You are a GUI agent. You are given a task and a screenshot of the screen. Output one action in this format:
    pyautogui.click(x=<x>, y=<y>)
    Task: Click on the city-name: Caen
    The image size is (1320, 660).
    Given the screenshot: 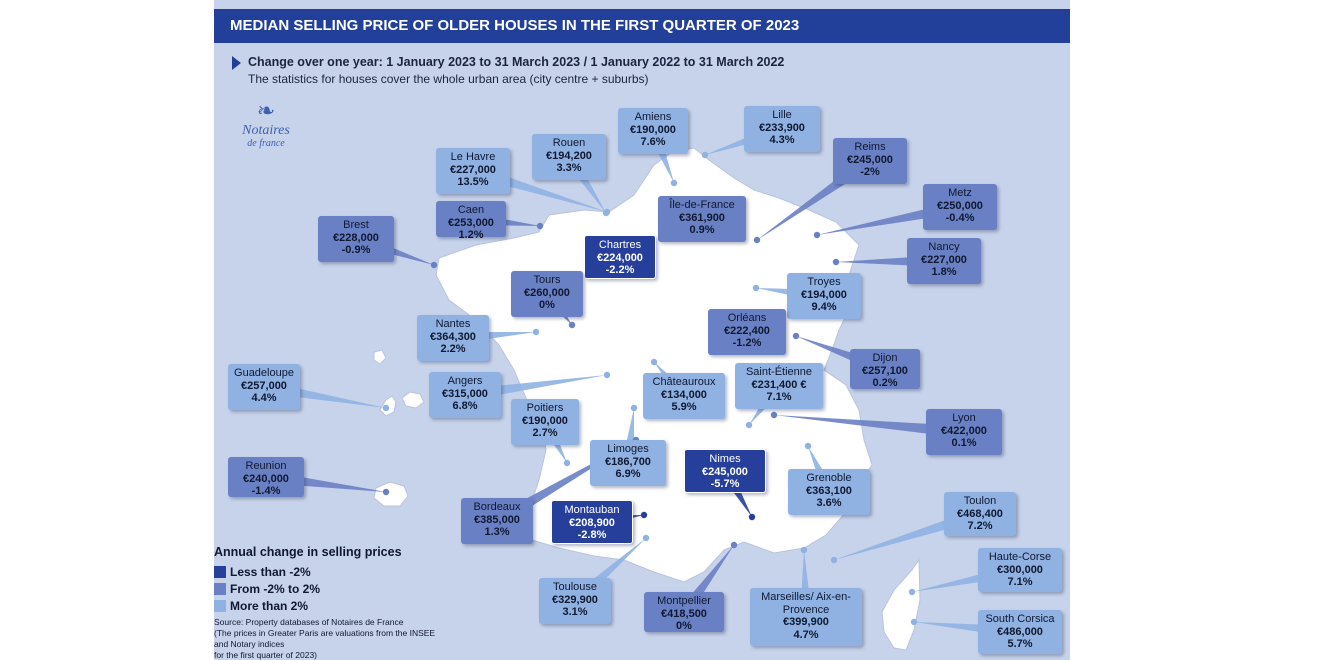 What is the action you would take?
    pyautogui.click(x=471, y=210)
    